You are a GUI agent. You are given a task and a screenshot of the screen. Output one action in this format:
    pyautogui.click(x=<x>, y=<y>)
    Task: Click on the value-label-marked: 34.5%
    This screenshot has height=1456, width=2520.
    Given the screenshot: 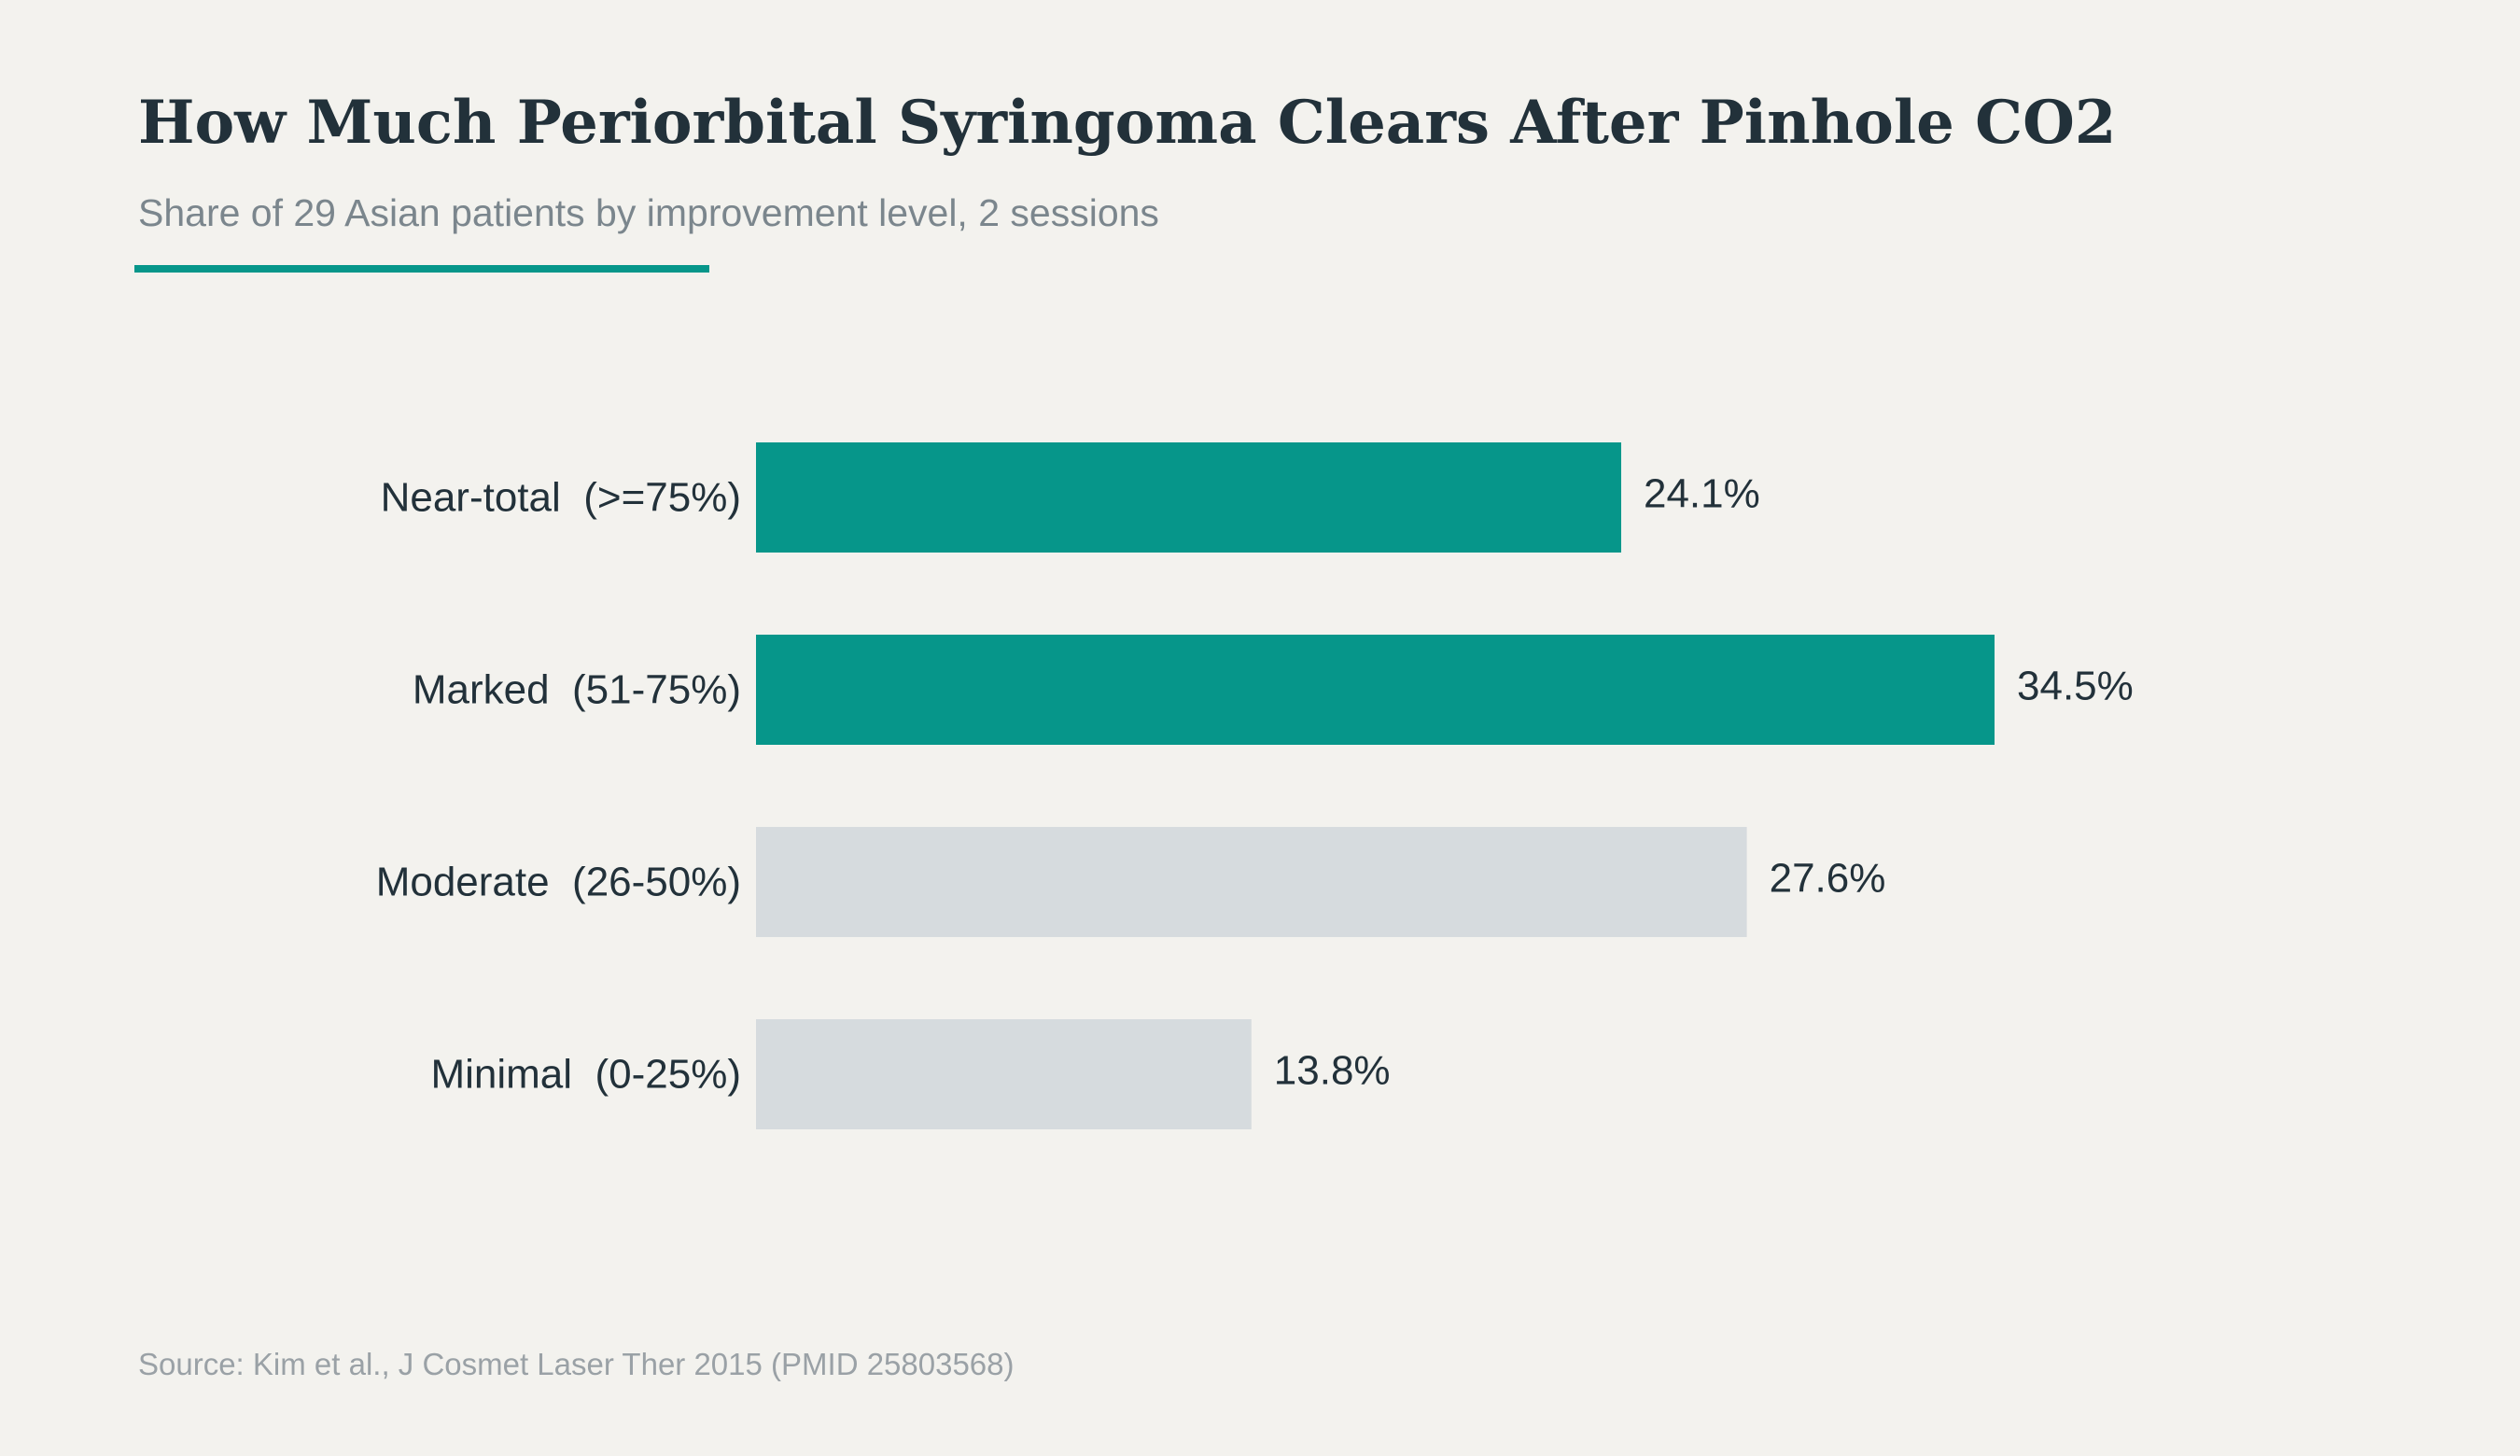 What is the action you would take?
    pyautogui.click(x=2075, y=686)
    